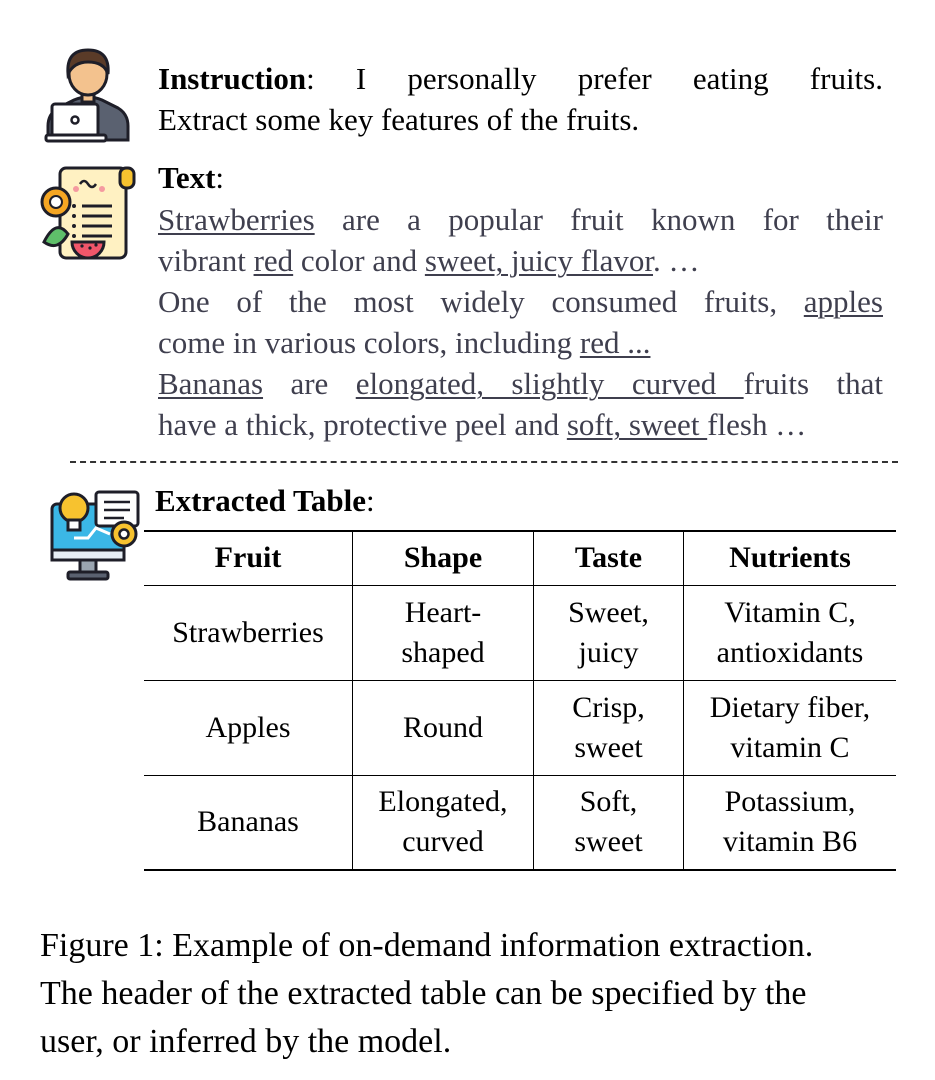 This screenshot has width=935, height=1080. Describe the element at coordinates (260, 500) in the screenshot. I see `table-label: Extracted Table` at that location.